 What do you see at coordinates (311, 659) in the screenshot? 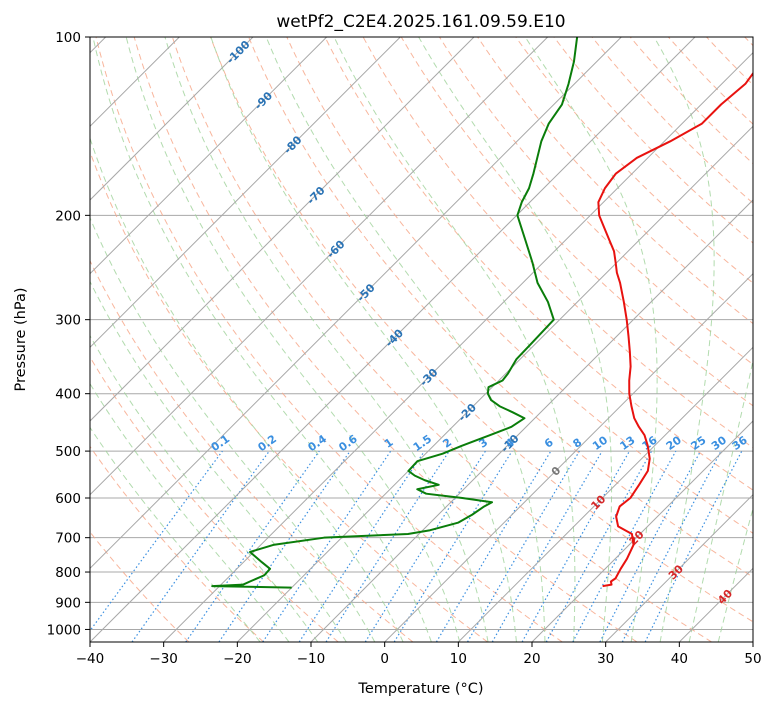
I see `x-tick-label: −10` at bounding box center [311, 659].